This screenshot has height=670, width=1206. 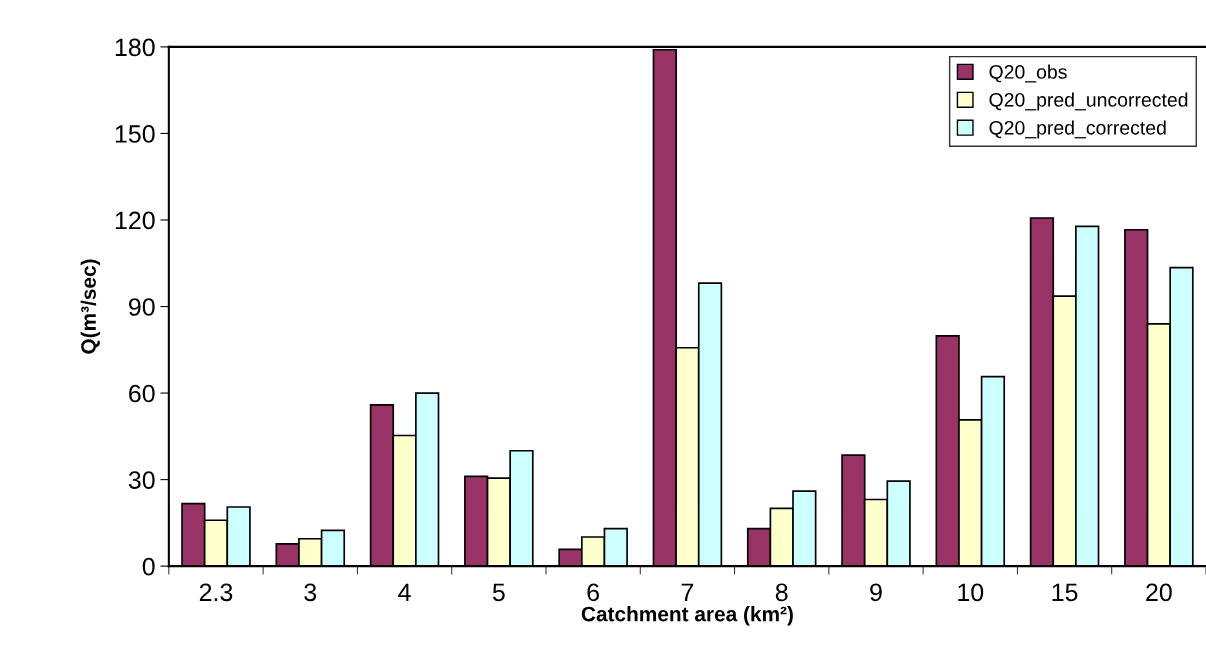 I want to click on x-tick-label: 7, so click(x=687, y=592).